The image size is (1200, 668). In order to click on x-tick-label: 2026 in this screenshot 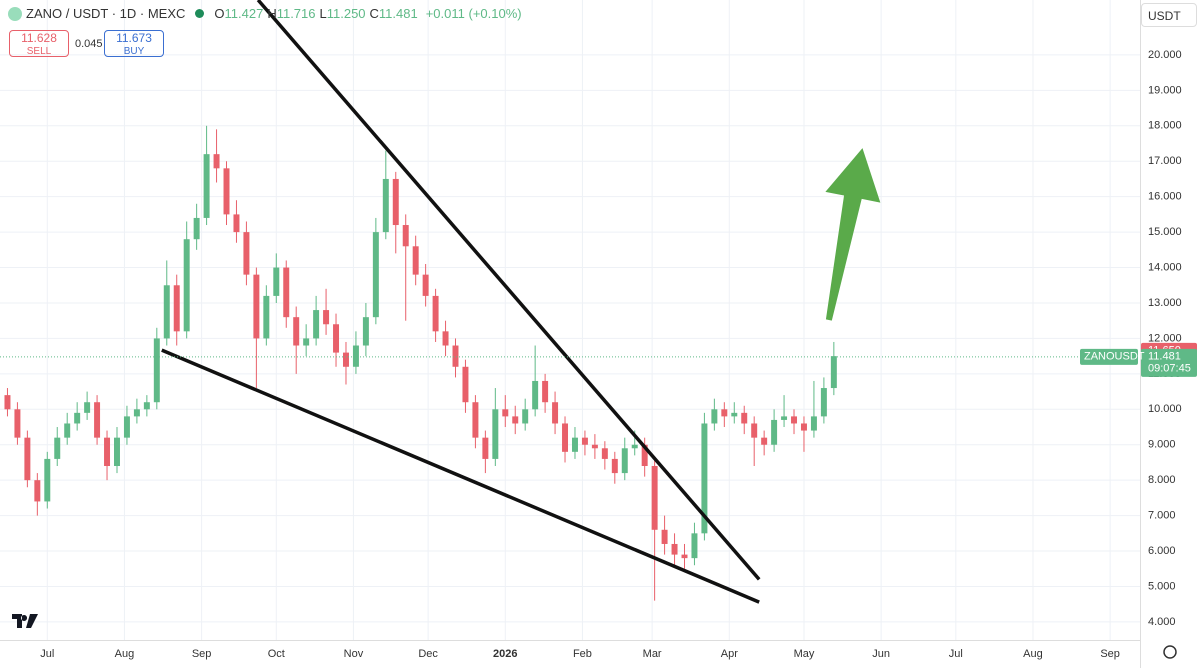, I will do `click(505, 654)`.